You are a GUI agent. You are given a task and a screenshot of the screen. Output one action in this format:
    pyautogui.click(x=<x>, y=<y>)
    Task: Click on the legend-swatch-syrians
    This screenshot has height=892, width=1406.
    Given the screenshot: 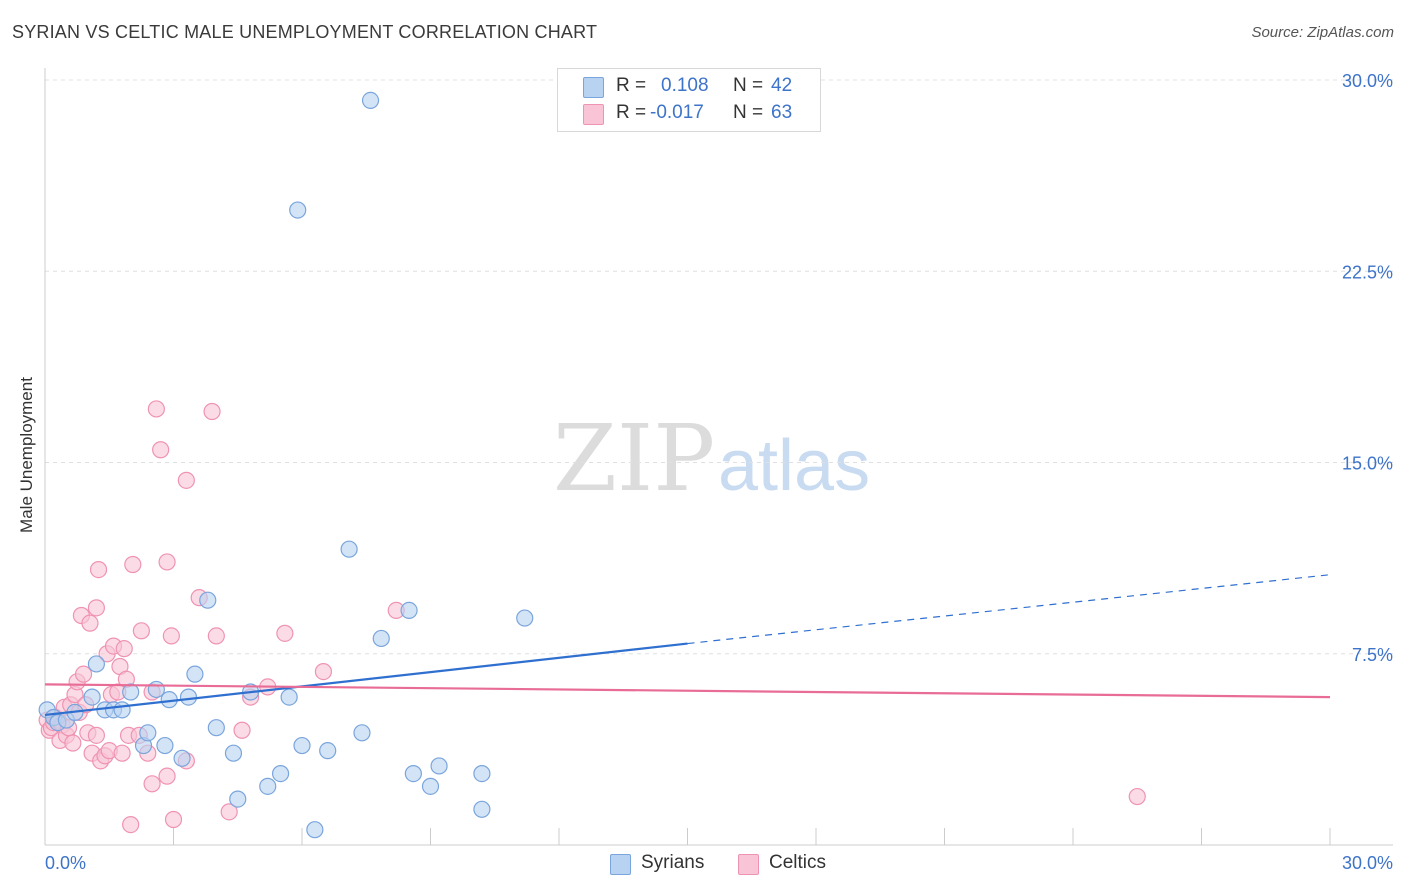 What is the action you would take?
    pyautogui.click(x=593, y=87)
    